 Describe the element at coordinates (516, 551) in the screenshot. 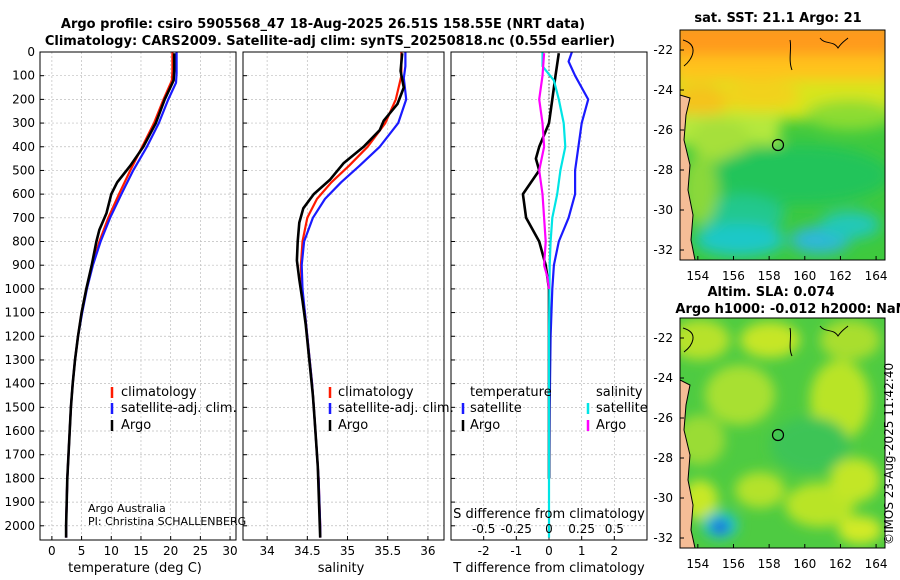

I see `x-tick-label: -1` at that location.